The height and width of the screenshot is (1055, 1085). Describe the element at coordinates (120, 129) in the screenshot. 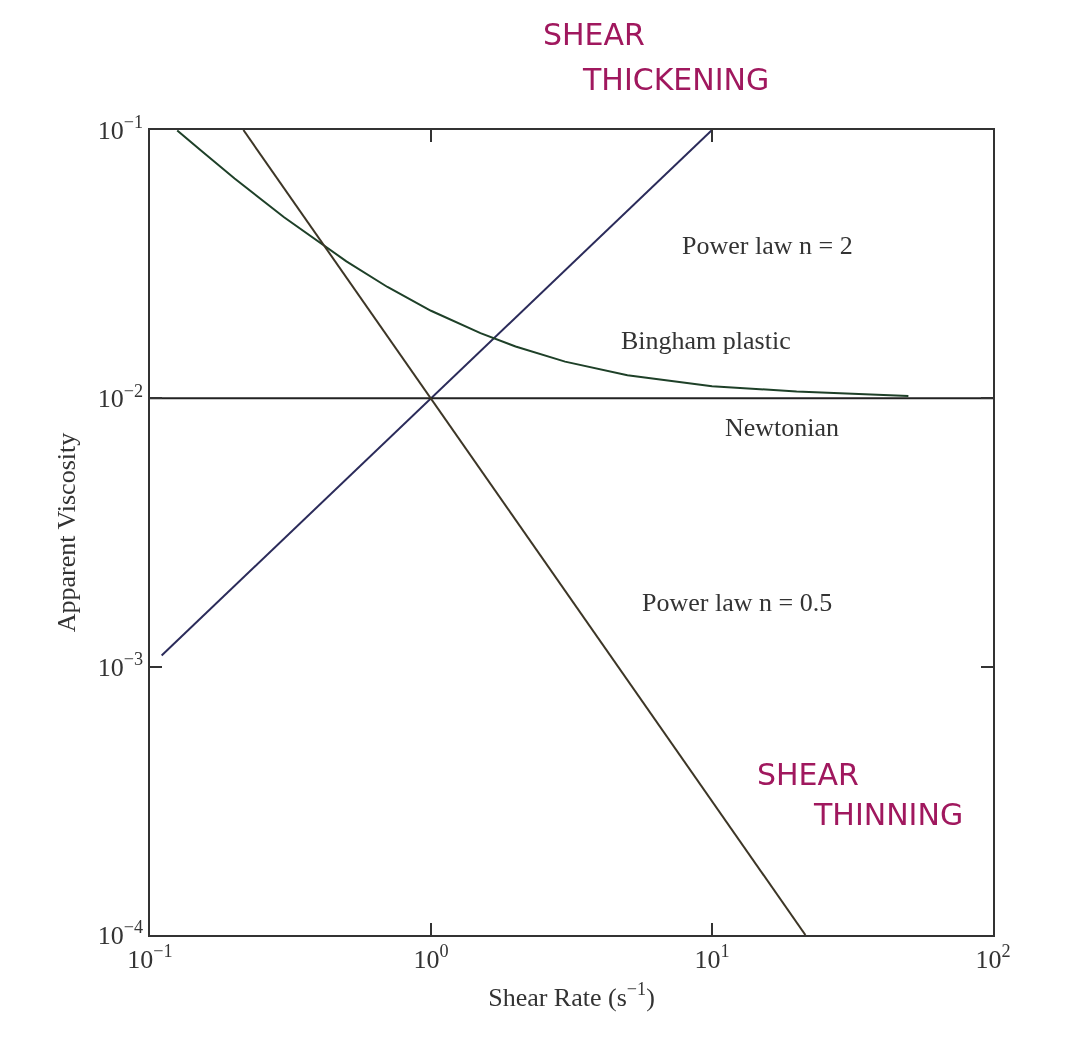

I see `y-tick-label: 10$^{−1}$` at that location.